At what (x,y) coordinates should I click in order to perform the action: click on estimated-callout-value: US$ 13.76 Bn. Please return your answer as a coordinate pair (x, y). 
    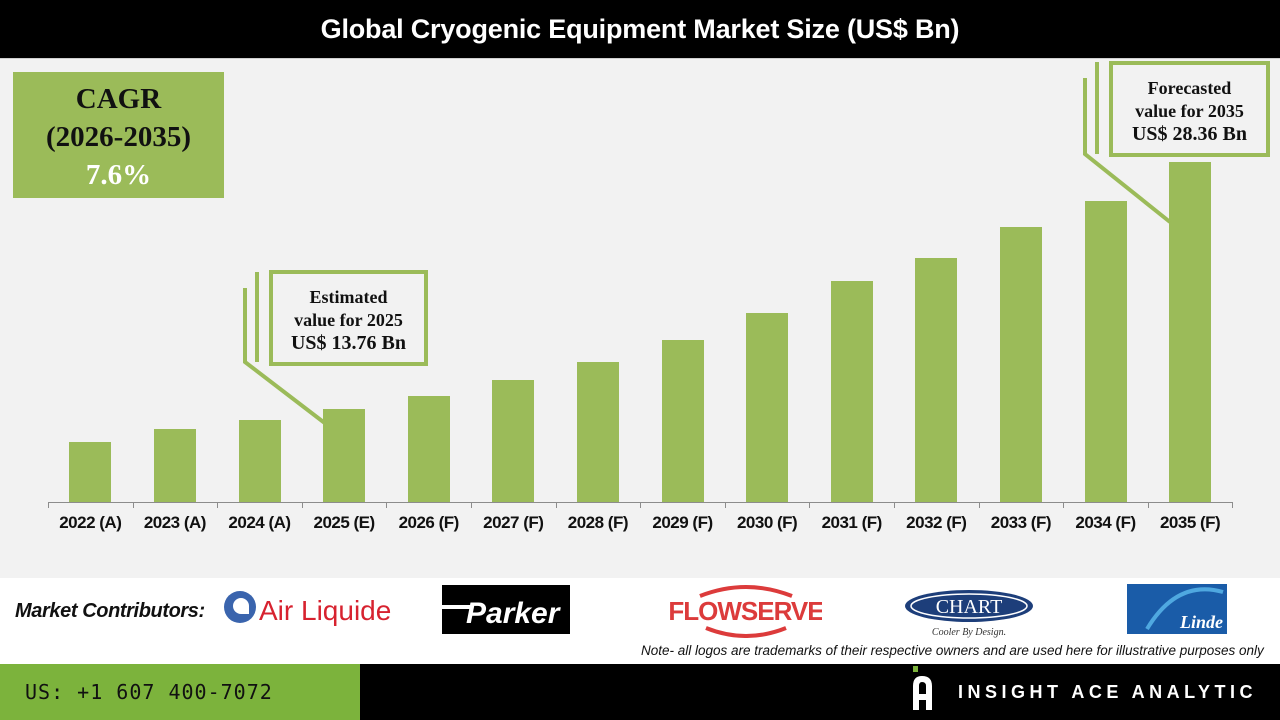
    Looking at the image, I should click on (348, 343).